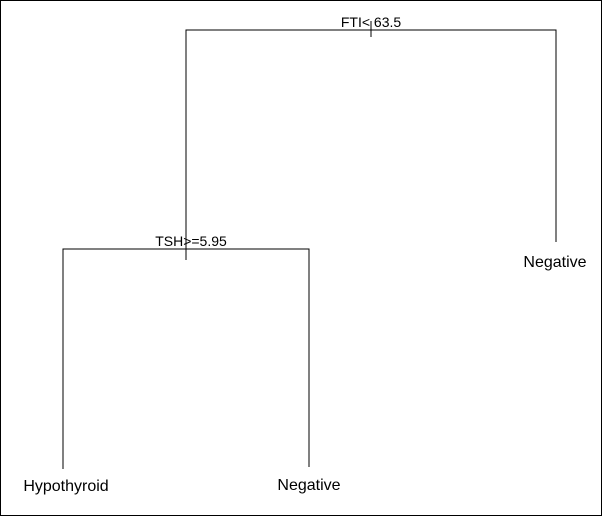 This screenshot has width=602, height=516. What do you see at coordinates (191, 241) in the screenshot?
I see `left-split-label: TSH>=5.95` at bounding box center [191, 241].